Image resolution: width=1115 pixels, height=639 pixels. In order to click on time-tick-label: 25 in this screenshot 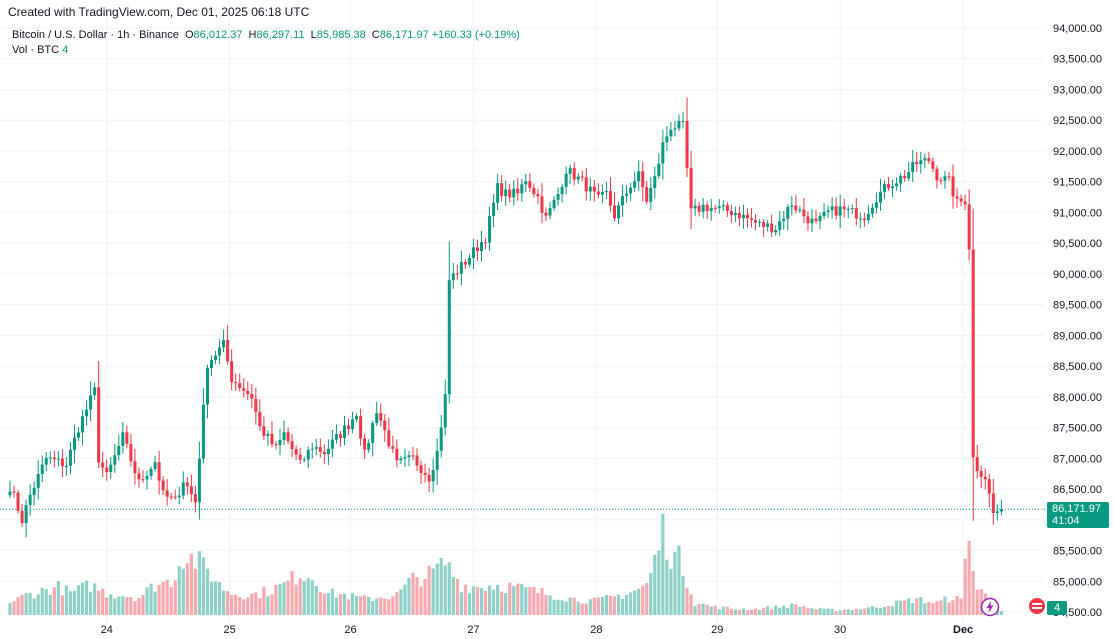, I will do `click(230, 630)`.